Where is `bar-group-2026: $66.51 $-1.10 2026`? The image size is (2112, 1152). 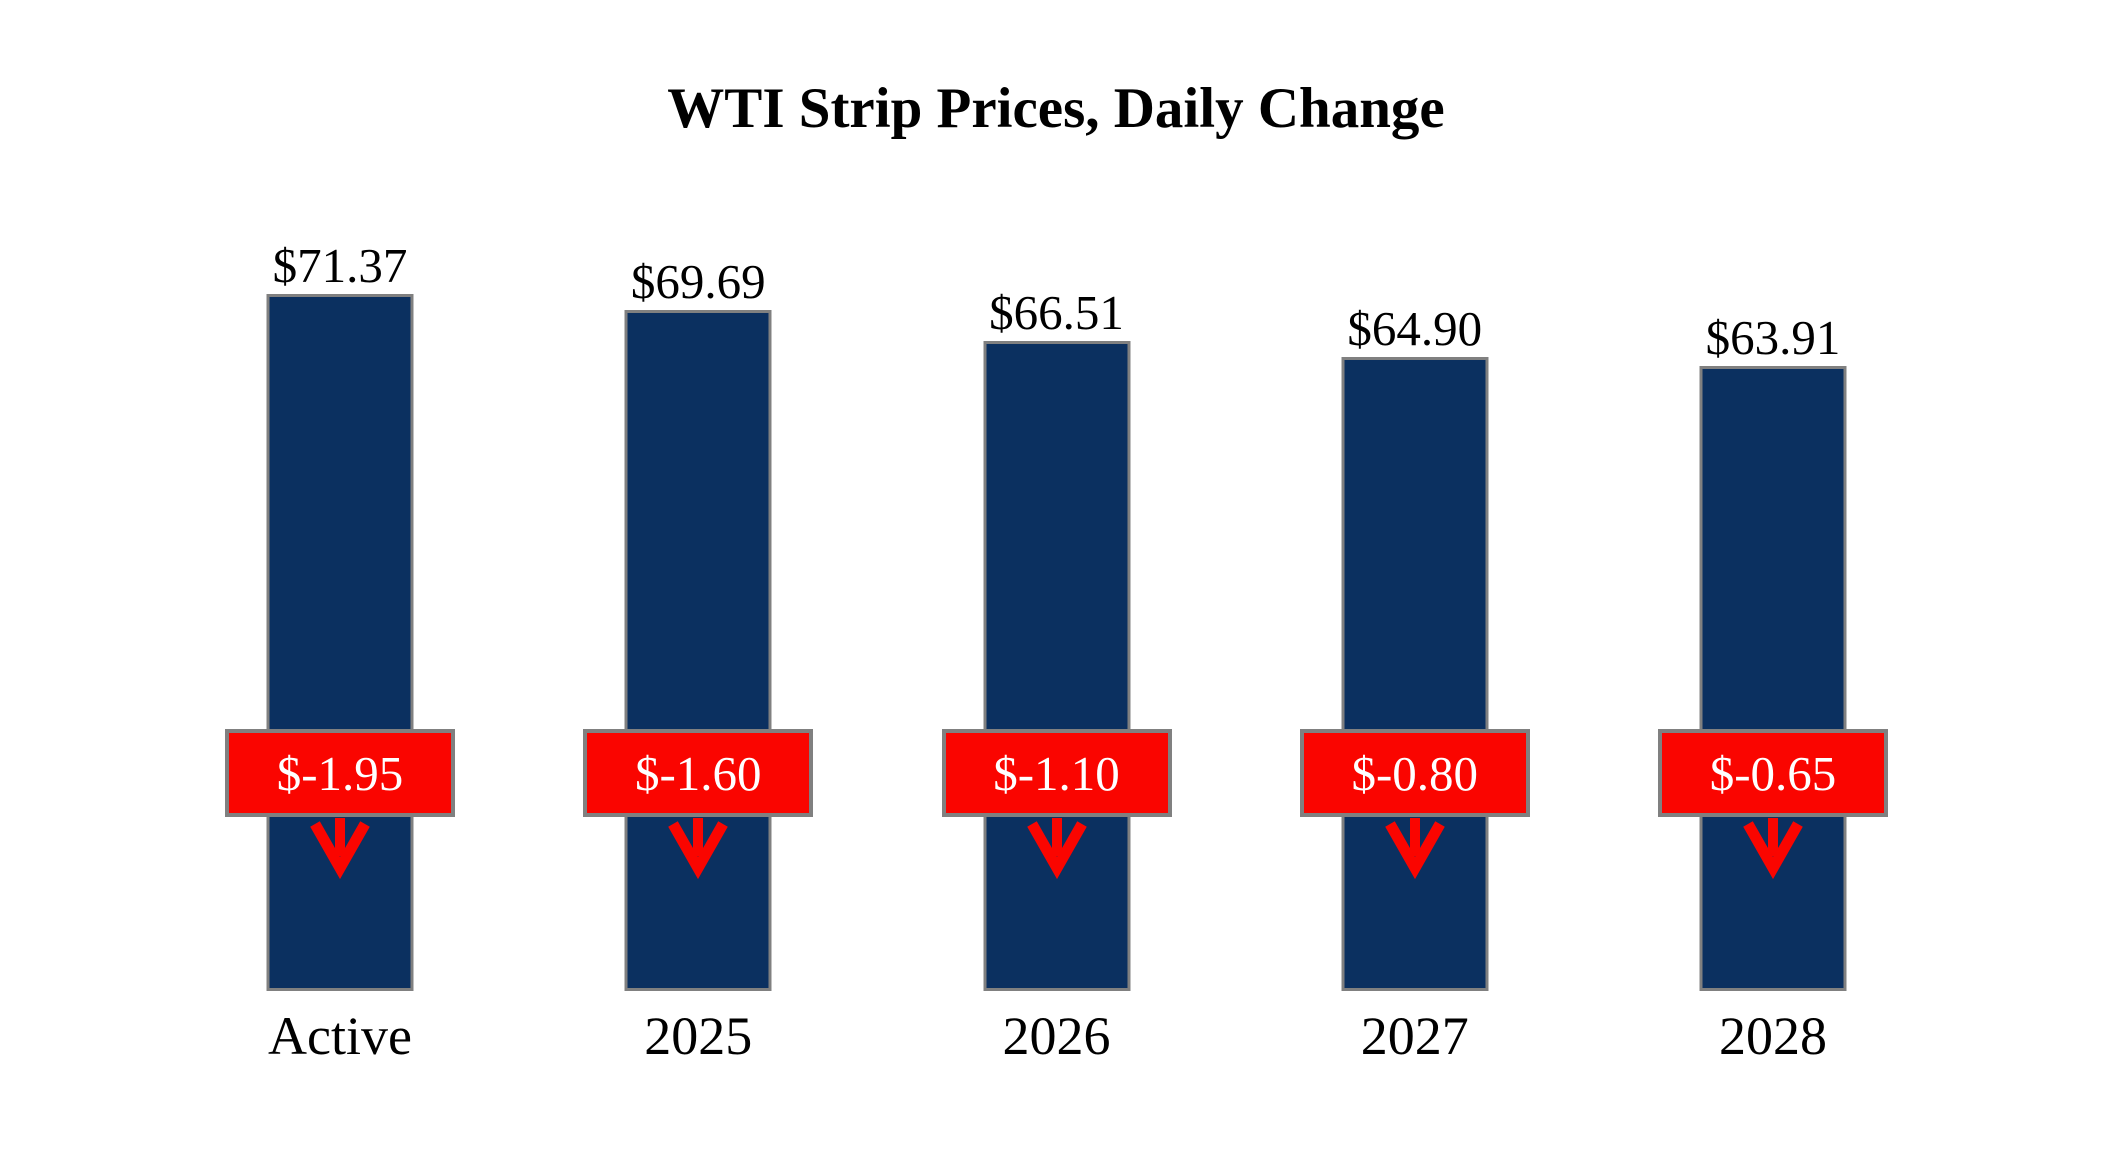 bar-group-2026: $66.51 $-1.10 2026 is located at coordinates (1057, 630).